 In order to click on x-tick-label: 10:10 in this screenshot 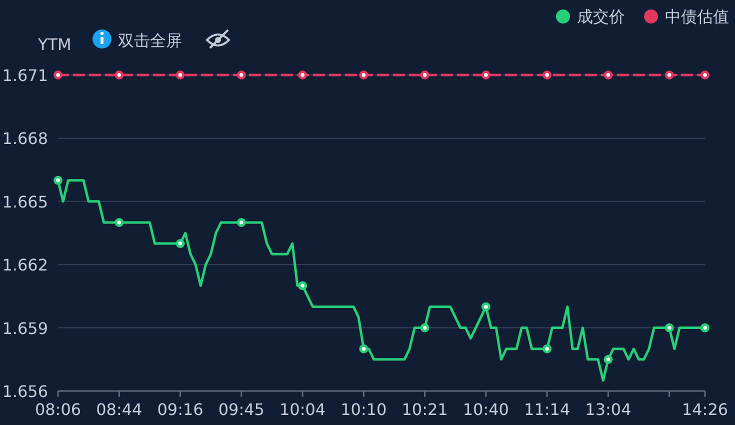, I will do `click(363, 409)`.